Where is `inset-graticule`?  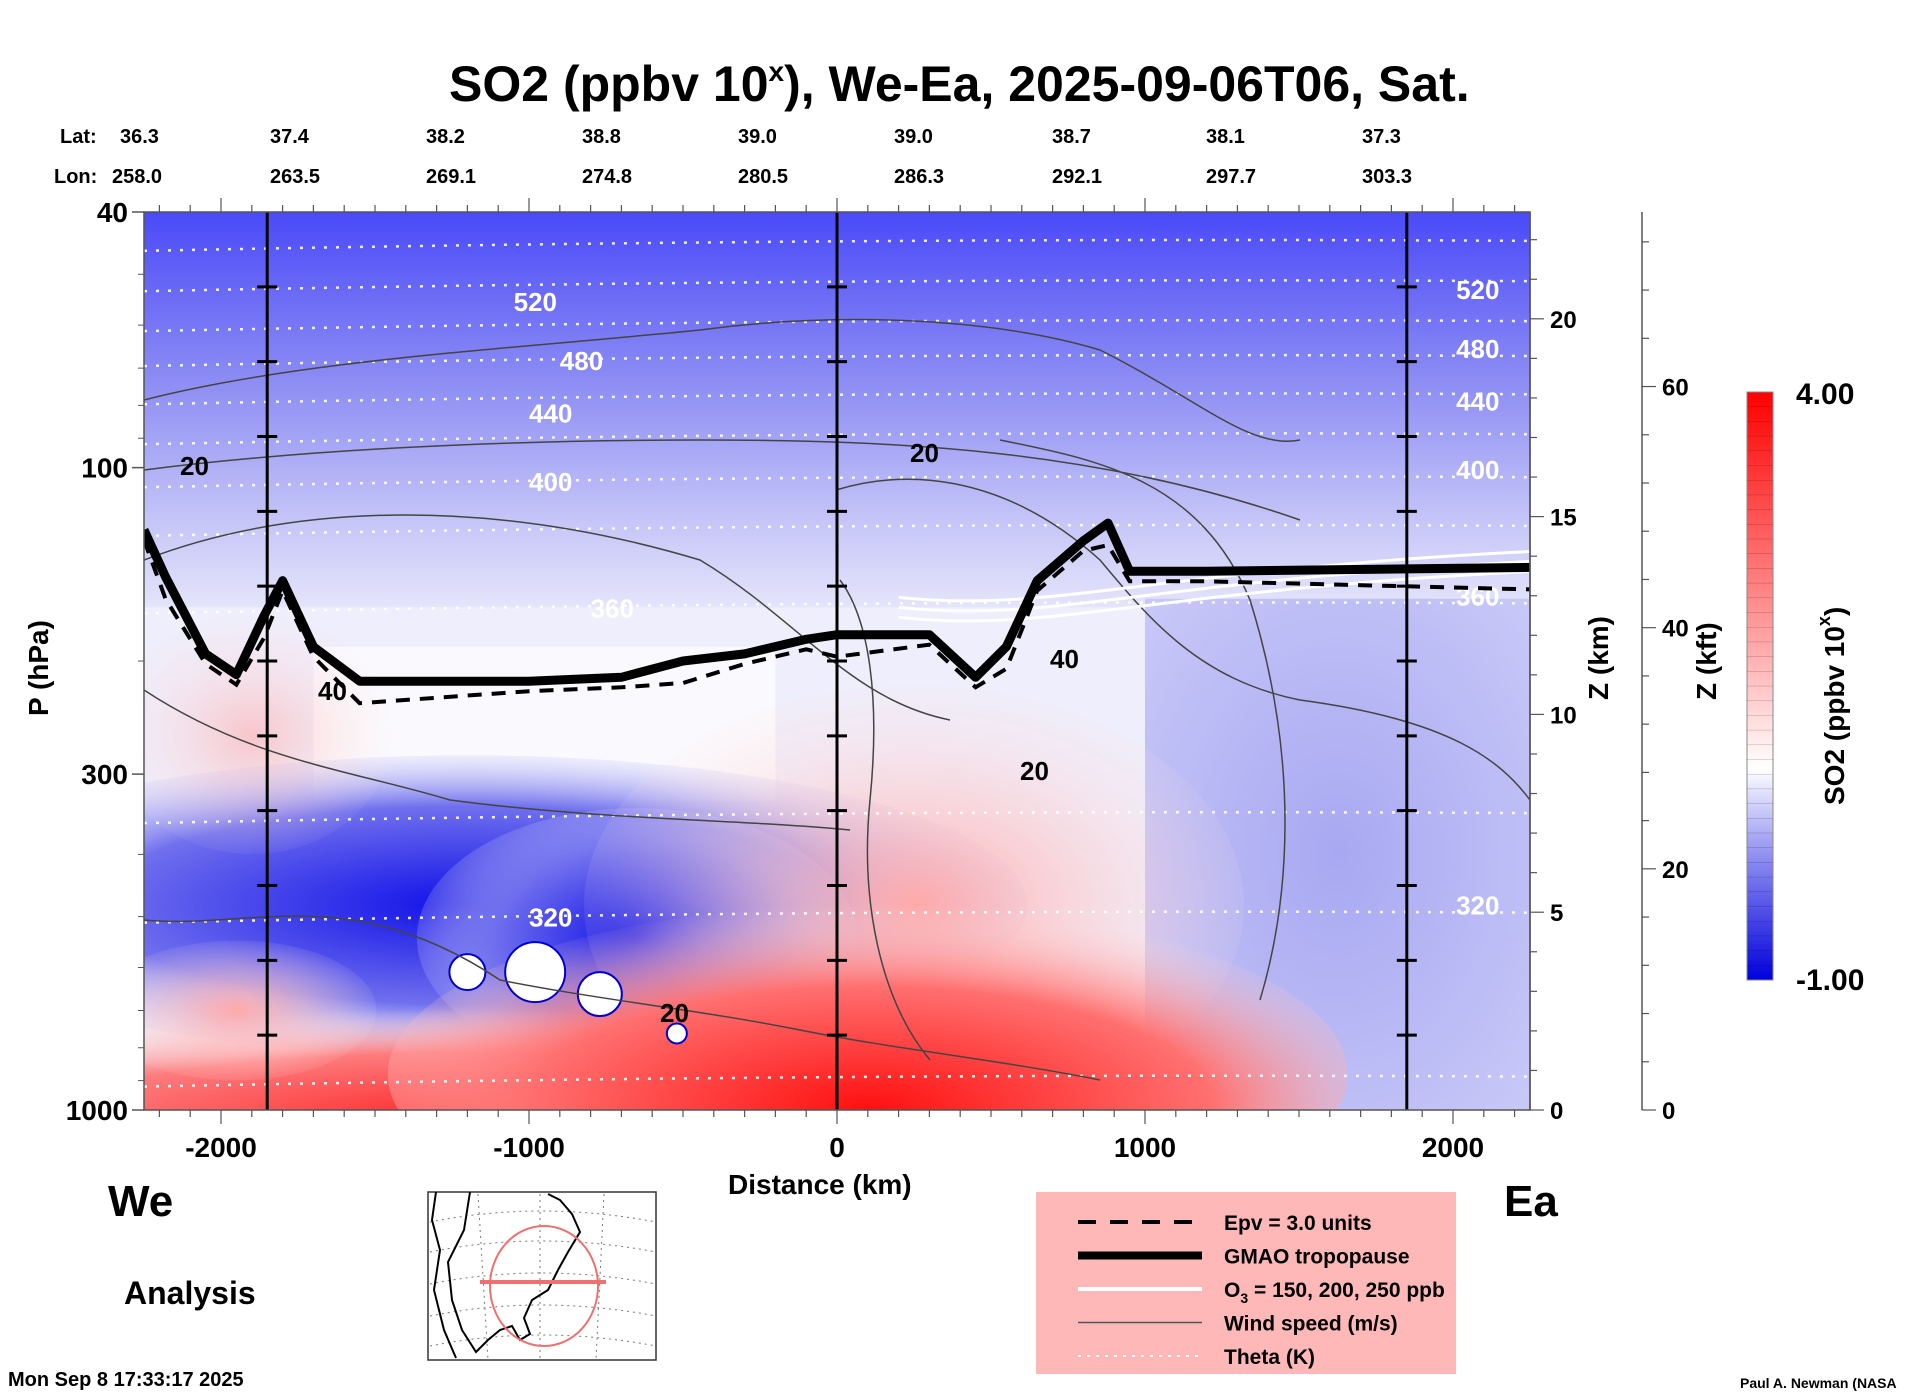 inset-graticule is located at coordinates (543, 1277).